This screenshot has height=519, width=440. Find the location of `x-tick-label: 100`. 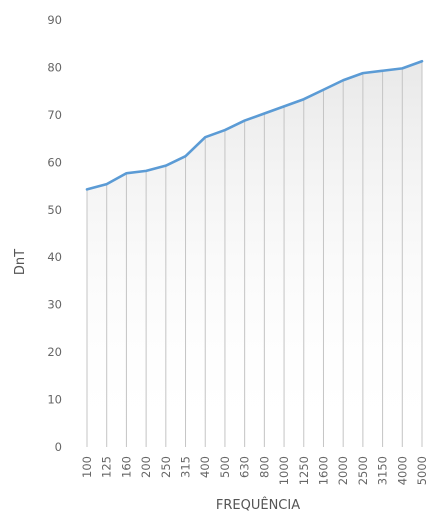

x-tick-label: 100 is located at coordinates (87, 467).